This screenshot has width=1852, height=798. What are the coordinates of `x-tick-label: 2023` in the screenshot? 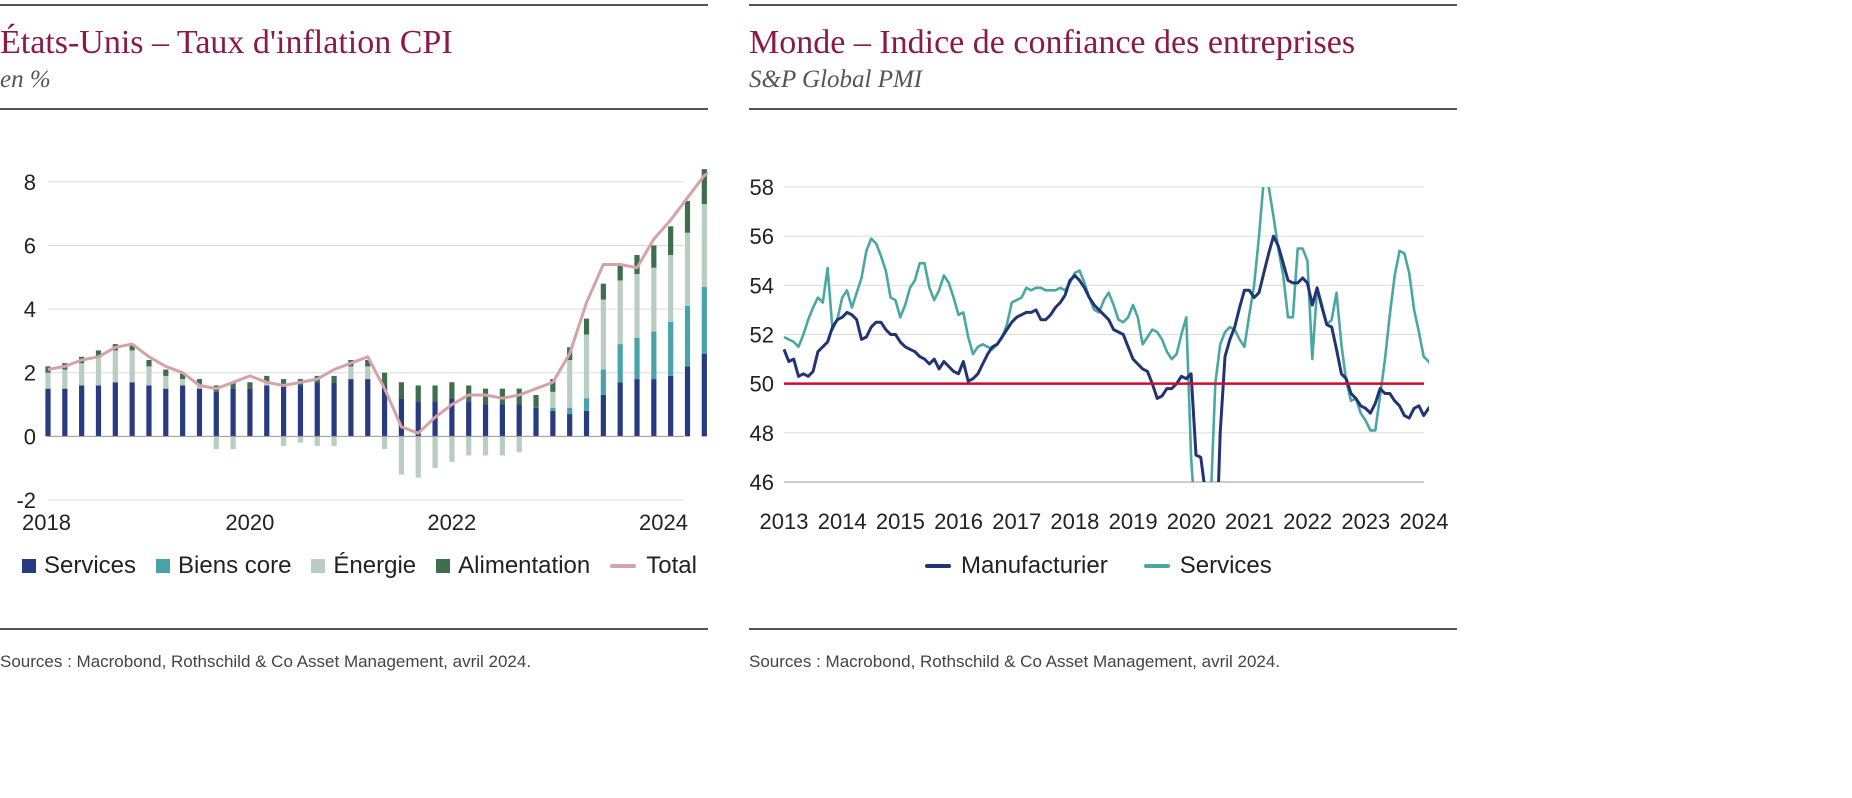 It's located at (1365, 519).